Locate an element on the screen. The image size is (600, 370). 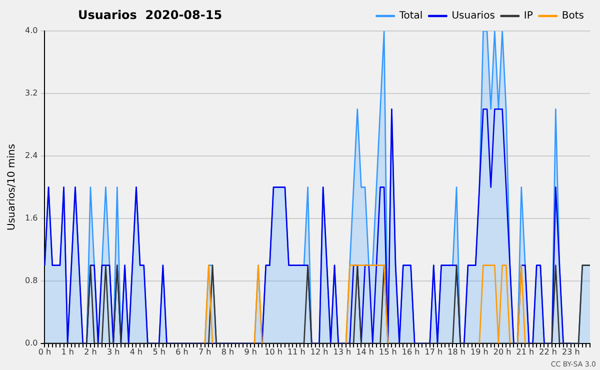
x-tick-label: 5 h is located at coordinates (159, 351).